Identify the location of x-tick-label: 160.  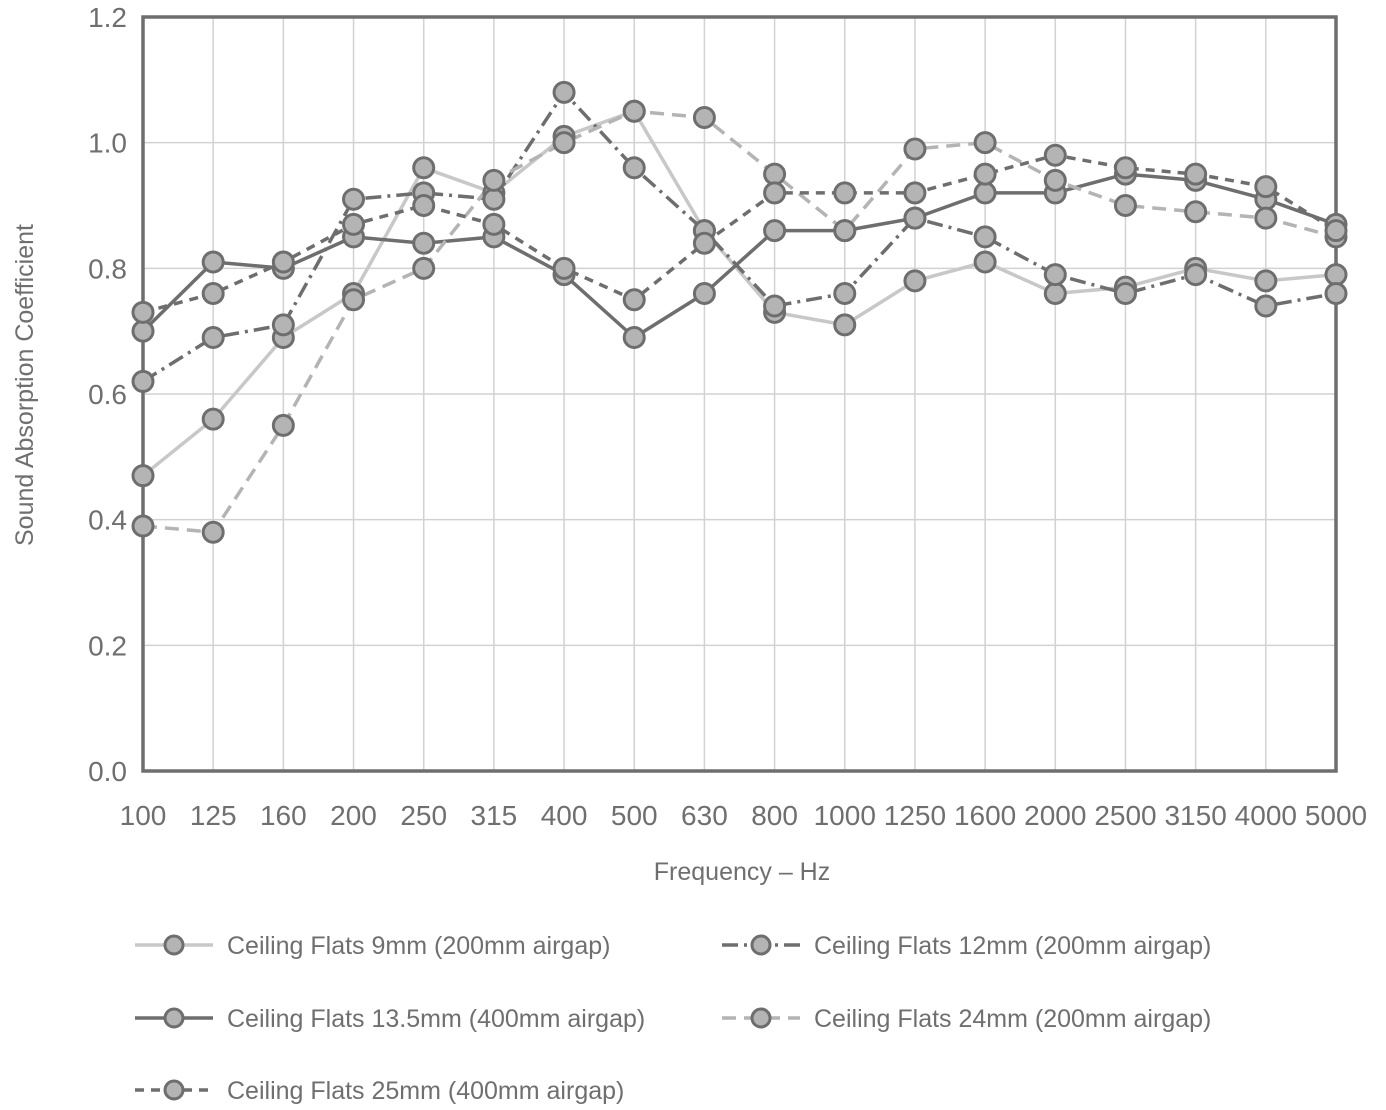
(283, 815).